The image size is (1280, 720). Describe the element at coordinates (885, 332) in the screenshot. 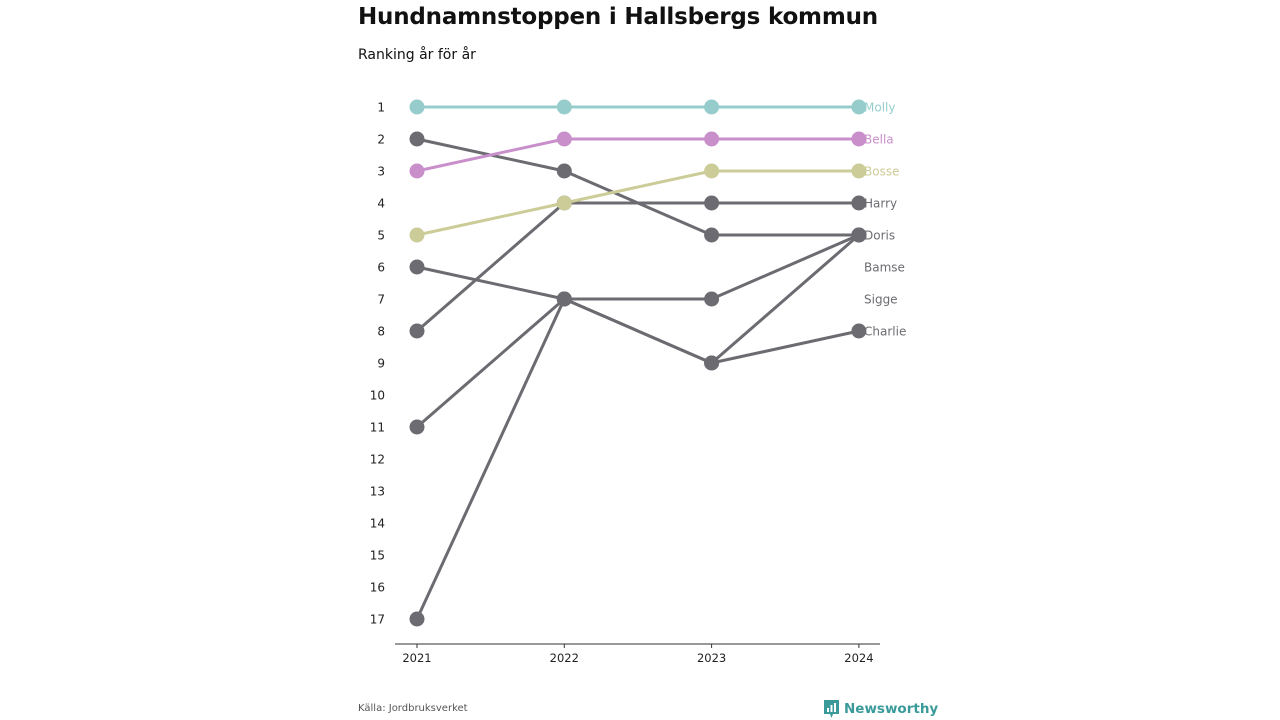

I see `end-label-charlie: Charlie` at that location.